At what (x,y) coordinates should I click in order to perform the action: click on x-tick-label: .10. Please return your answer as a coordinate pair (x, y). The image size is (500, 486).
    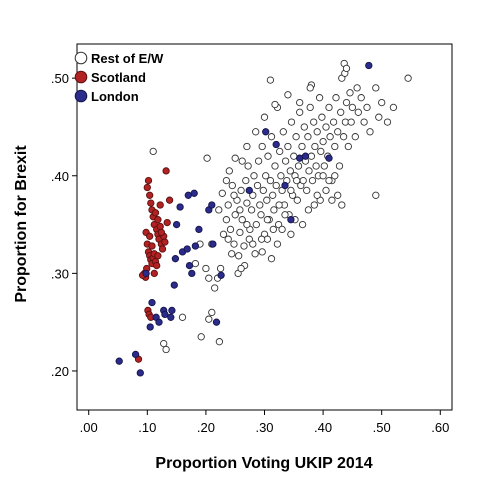
    Looking at the image, I should click on (147, 427).